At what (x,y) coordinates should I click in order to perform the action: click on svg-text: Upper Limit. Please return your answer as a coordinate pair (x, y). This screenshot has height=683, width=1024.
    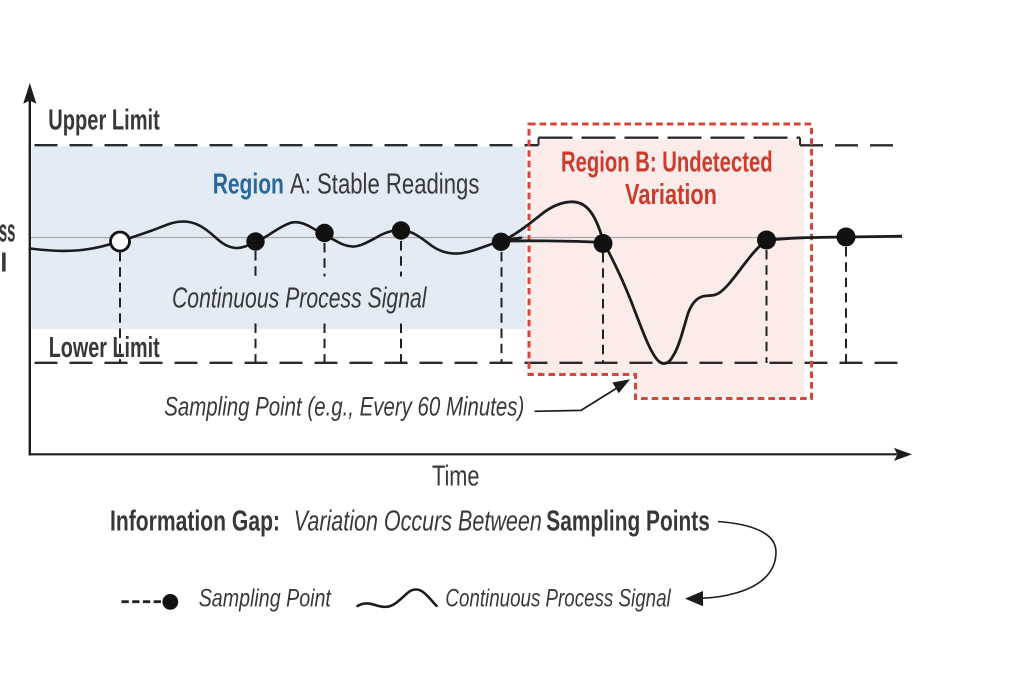
    Looking at the image, I should click on (104, 121).